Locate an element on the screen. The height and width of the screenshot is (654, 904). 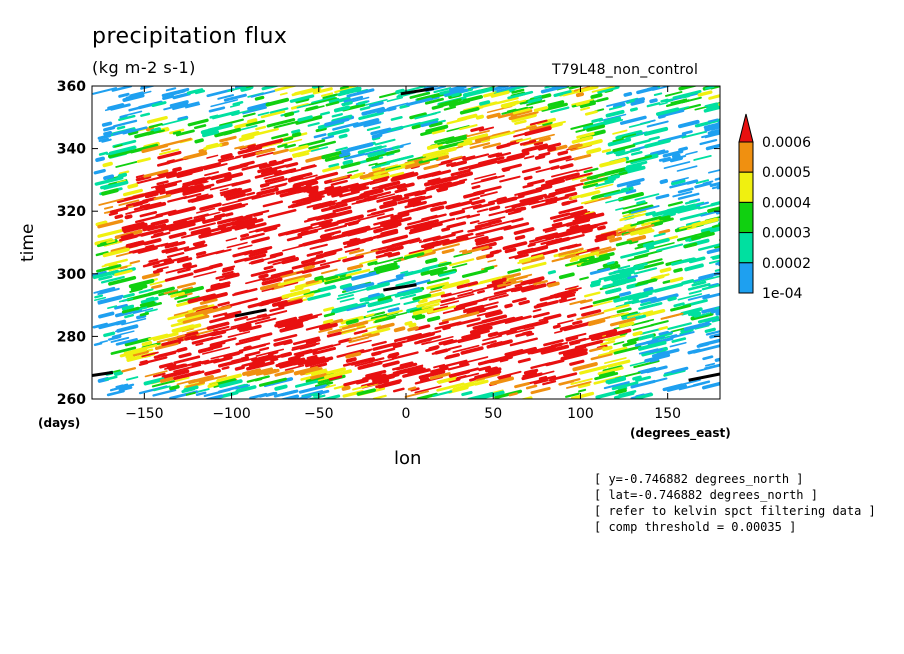
x-axis-unit: (degrees_east) is located at coordinates (680, 433).